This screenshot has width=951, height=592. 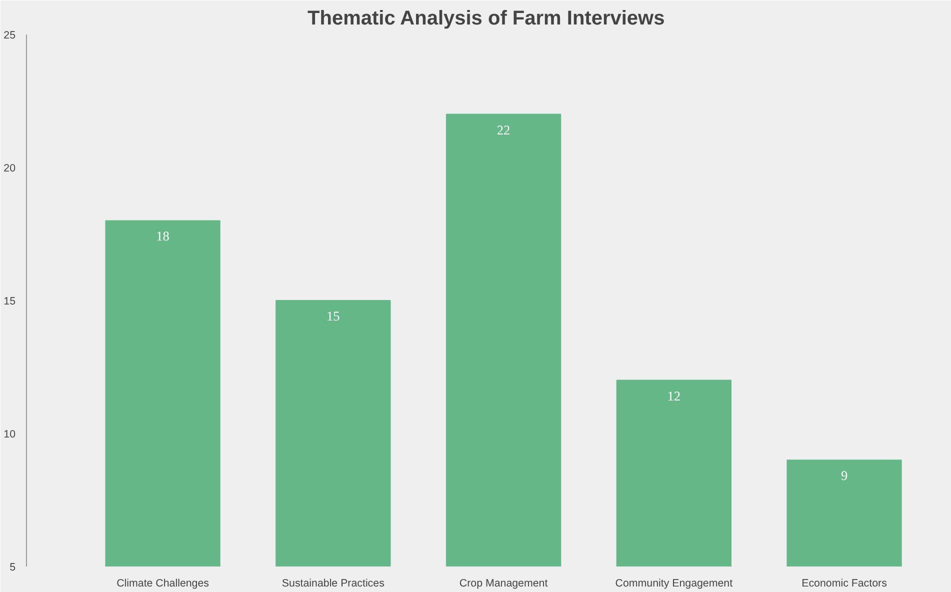 What do you see at coordinates (163, 236) in the screenshot?
I see `data-label: 18` at bounding box center [163, 236].